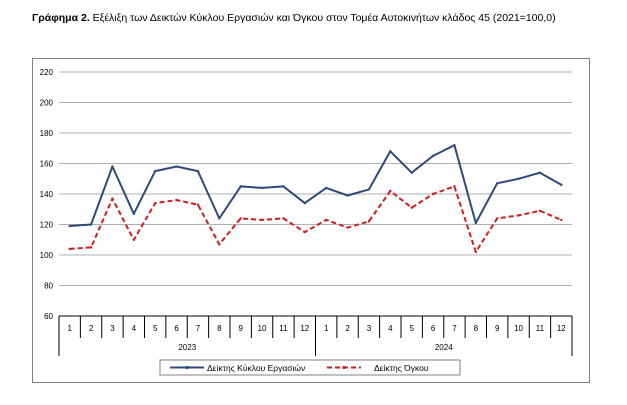  I want to click on y-axis-tick-labels: 60 80 100 120 140 160 180 200 220, so click(47, 194).